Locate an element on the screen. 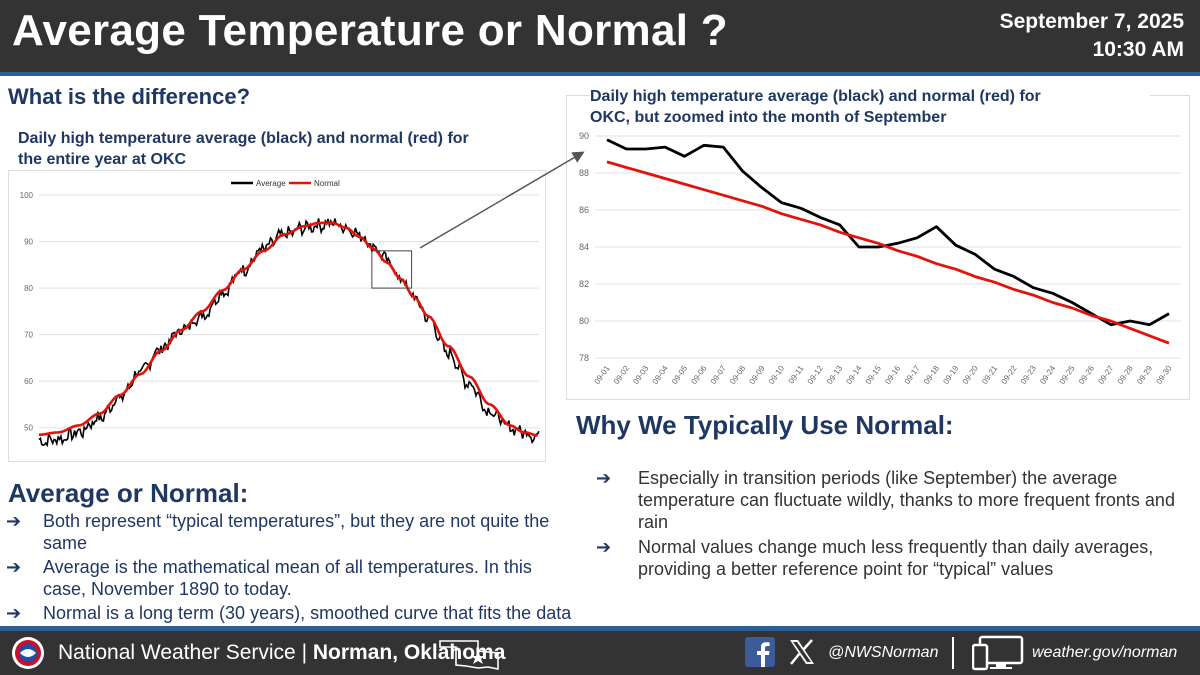 The image size is (1200, 675). y-tick-label: 88 is located at coordinates (584, 173).